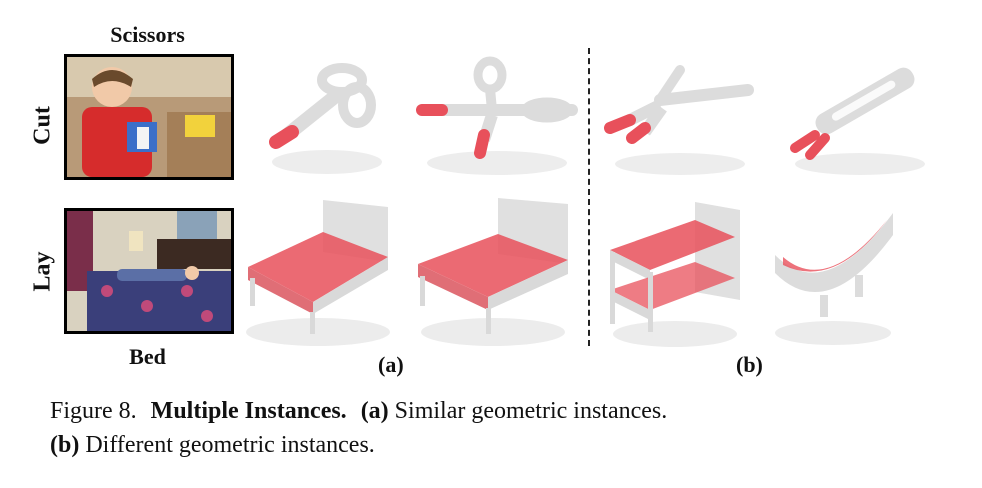  I want to click on scissors-instance-b2, so click(860, 120).